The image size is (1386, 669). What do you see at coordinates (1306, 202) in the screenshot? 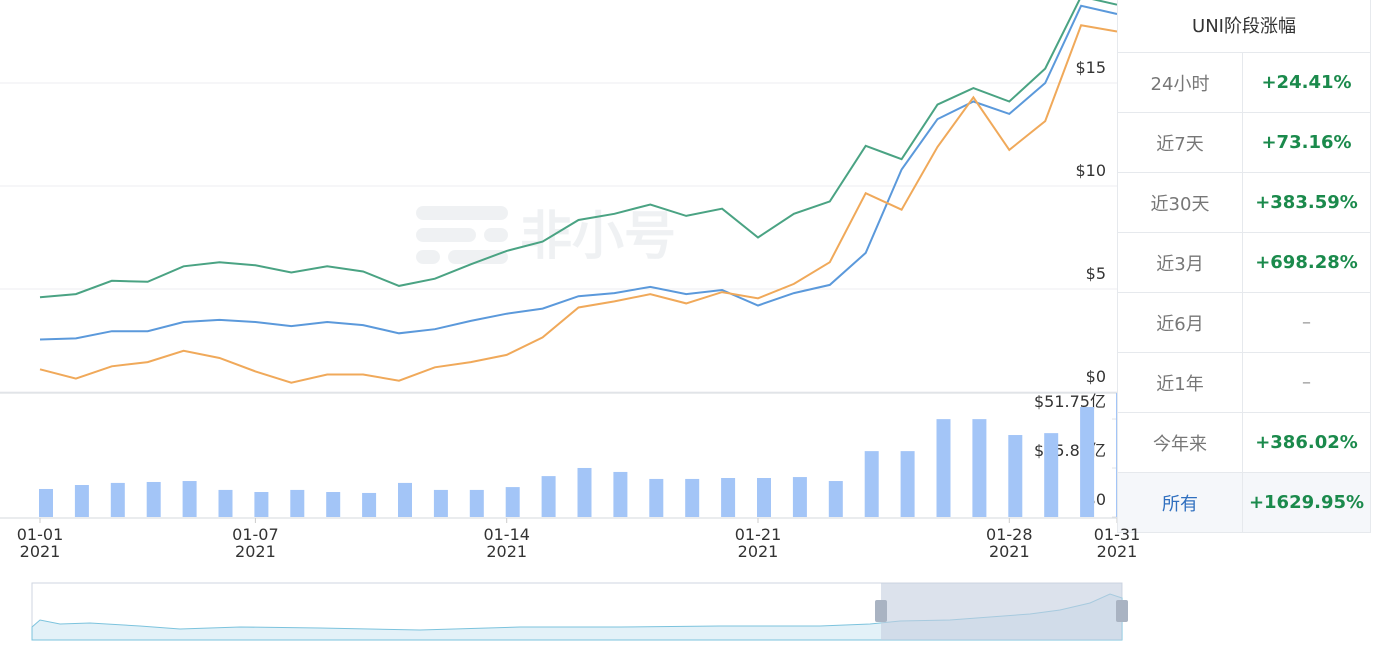
I see `change-value: +383.59%` at bounding box center [1306, 202].